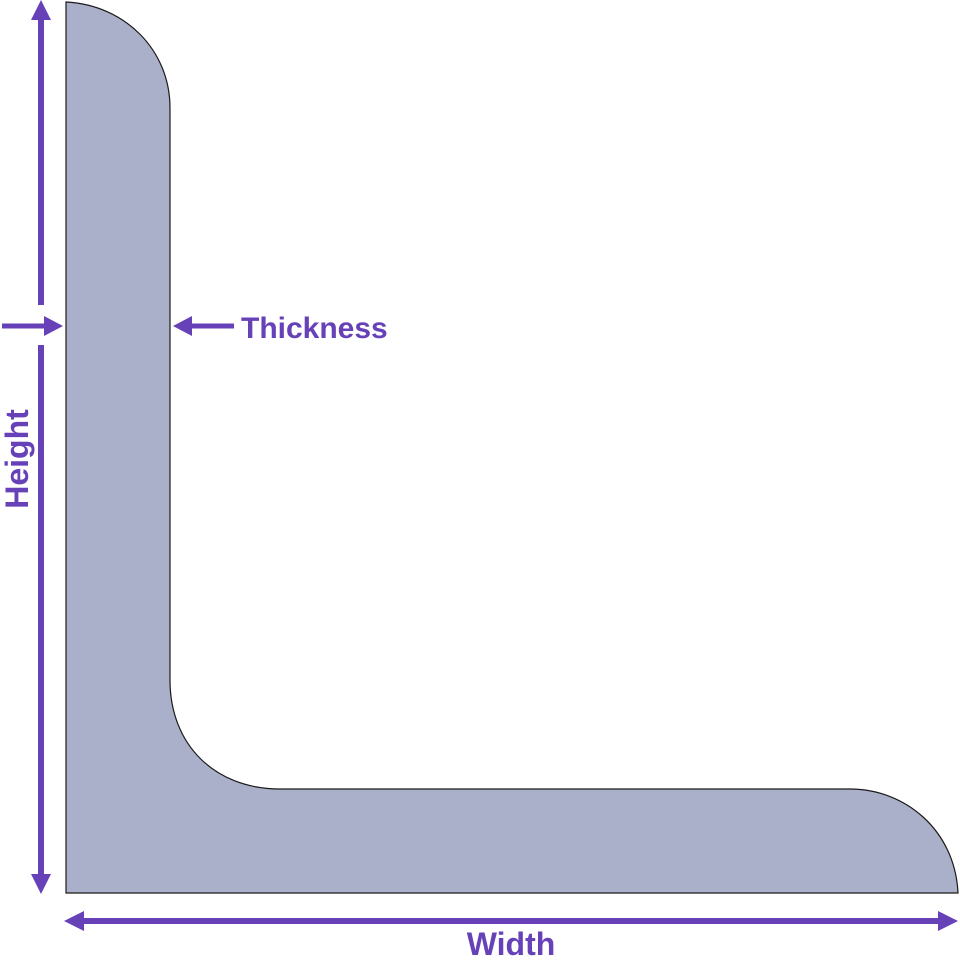 This screenshot has height=960, width=960. What do you see at coordinates (17, 459) in the screenshot?
I see `height-label: Height` at bounding box center [17, 459].